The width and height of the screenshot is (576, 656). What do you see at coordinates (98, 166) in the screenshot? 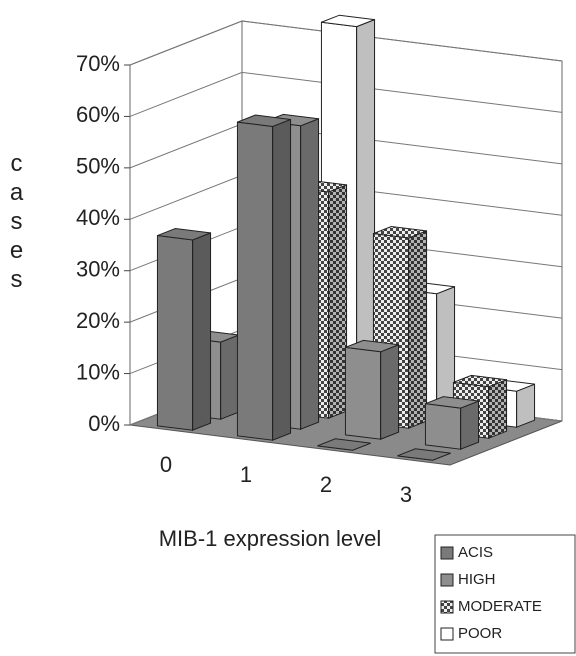
I see `y-tick-label: 50%` at bounding box center [98, 166].